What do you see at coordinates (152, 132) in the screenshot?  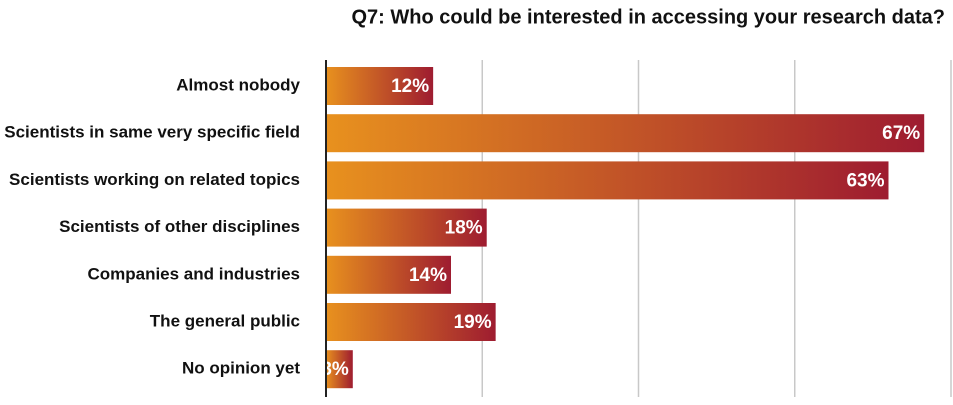 I see `y-tick-label: Scientists in same very specific field` at bounding box center [152, 132].